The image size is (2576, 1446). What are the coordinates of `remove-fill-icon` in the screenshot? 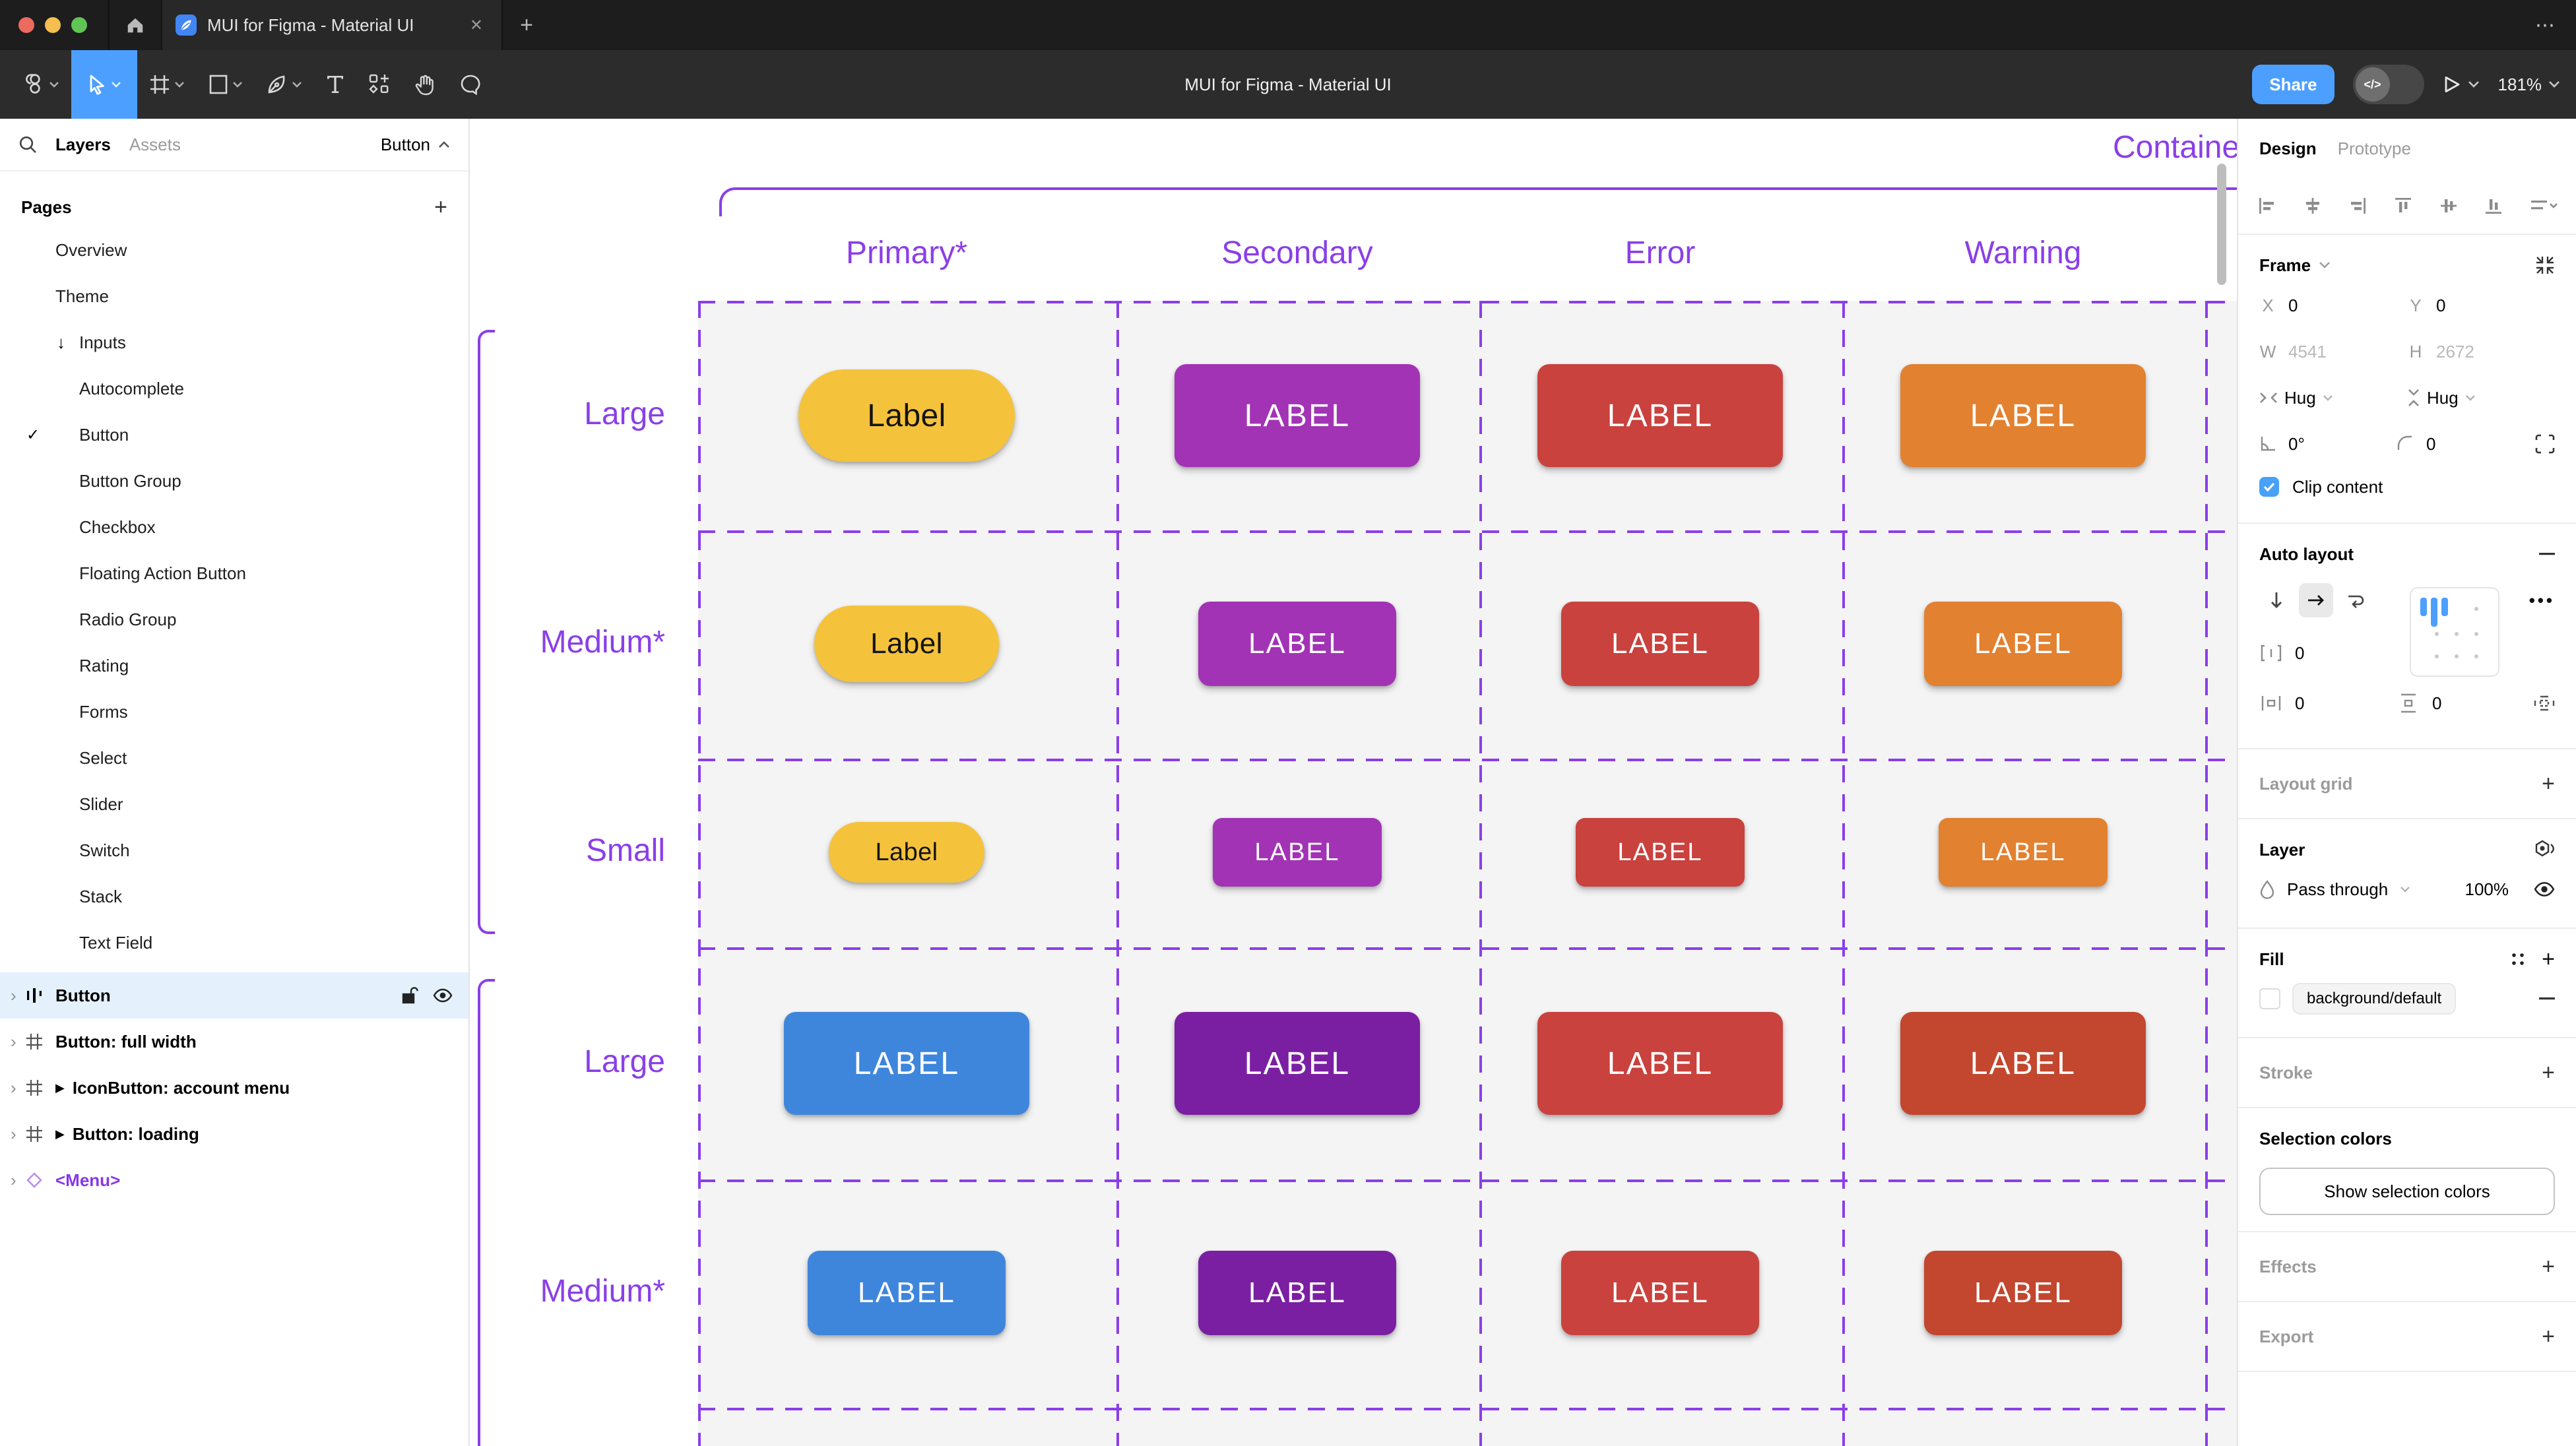 It's located at (2547, 998).